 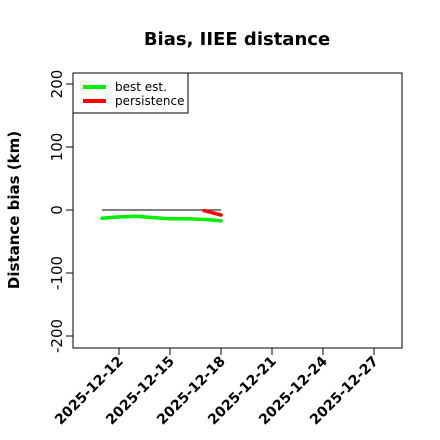 What do you see at coordinates (149, 101) in the screenshot?
I see `legend-label: persistence` at bounding box center [149, 101].